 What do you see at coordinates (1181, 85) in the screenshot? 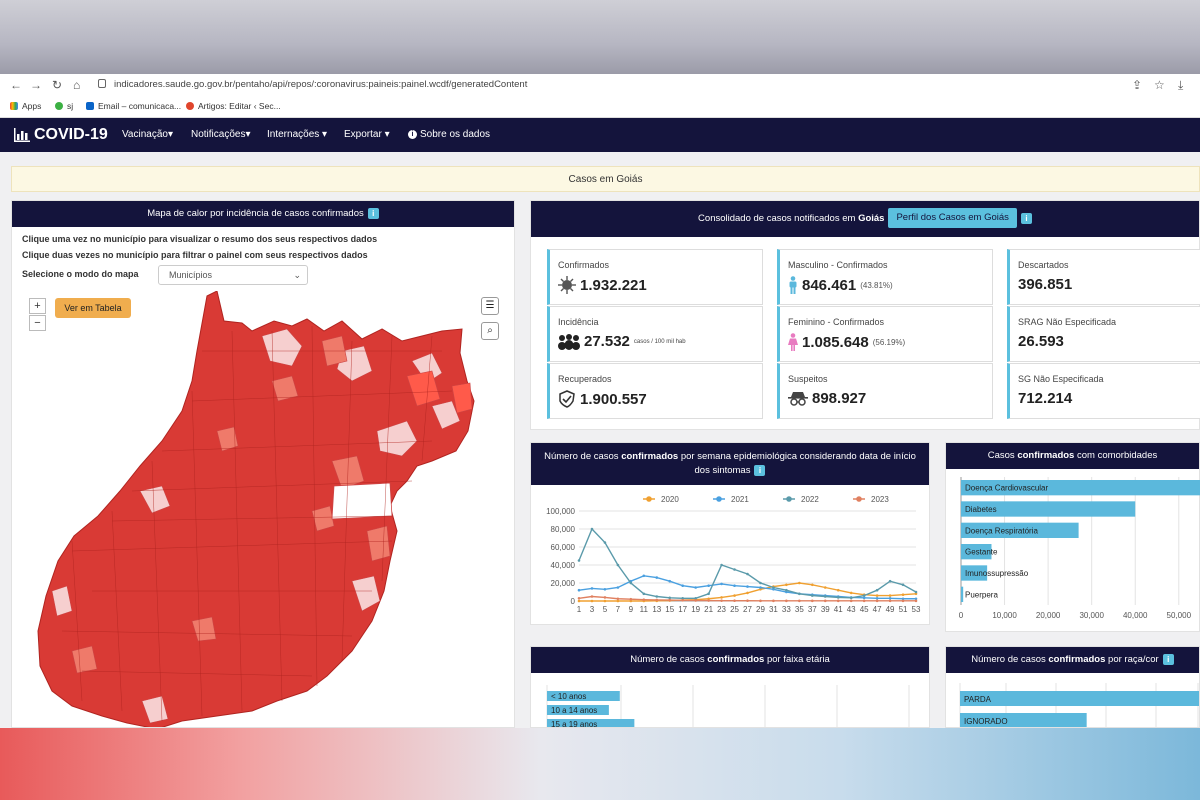
I see `download-icon: ⤓` at bounding box center [1181, 85].